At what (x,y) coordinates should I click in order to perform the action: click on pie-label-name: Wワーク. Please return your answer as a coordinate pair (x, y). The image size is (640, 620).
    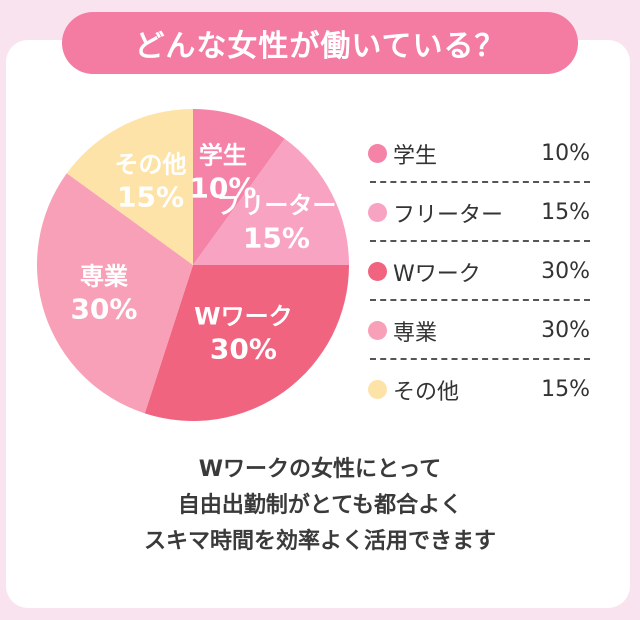
    Looking at the image, I should click on (243, 316).